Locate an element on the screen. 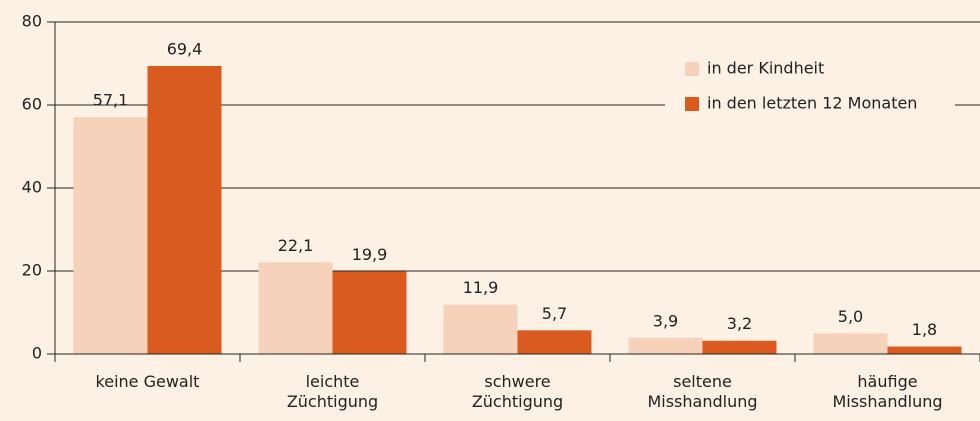 Image resolution: width=980 pixels, height=421 pixels. x-tick-label: leichte Züchtigung is located at coordinates (332, 391).